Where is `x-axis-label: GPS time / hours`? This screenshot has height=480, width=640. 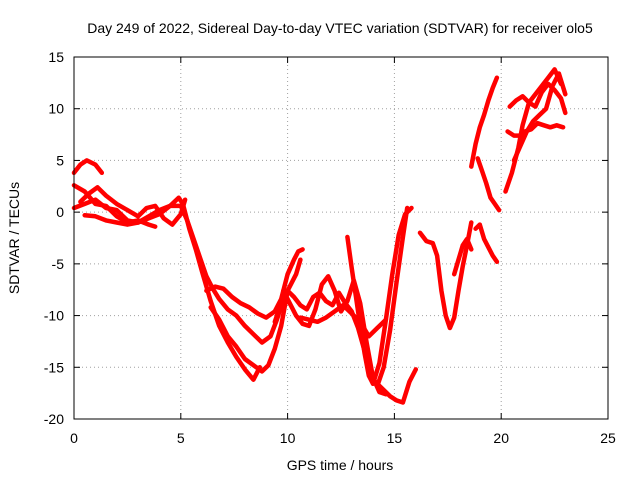 x-axis-label: GPS time / hours is located at coordinates (340, 465).